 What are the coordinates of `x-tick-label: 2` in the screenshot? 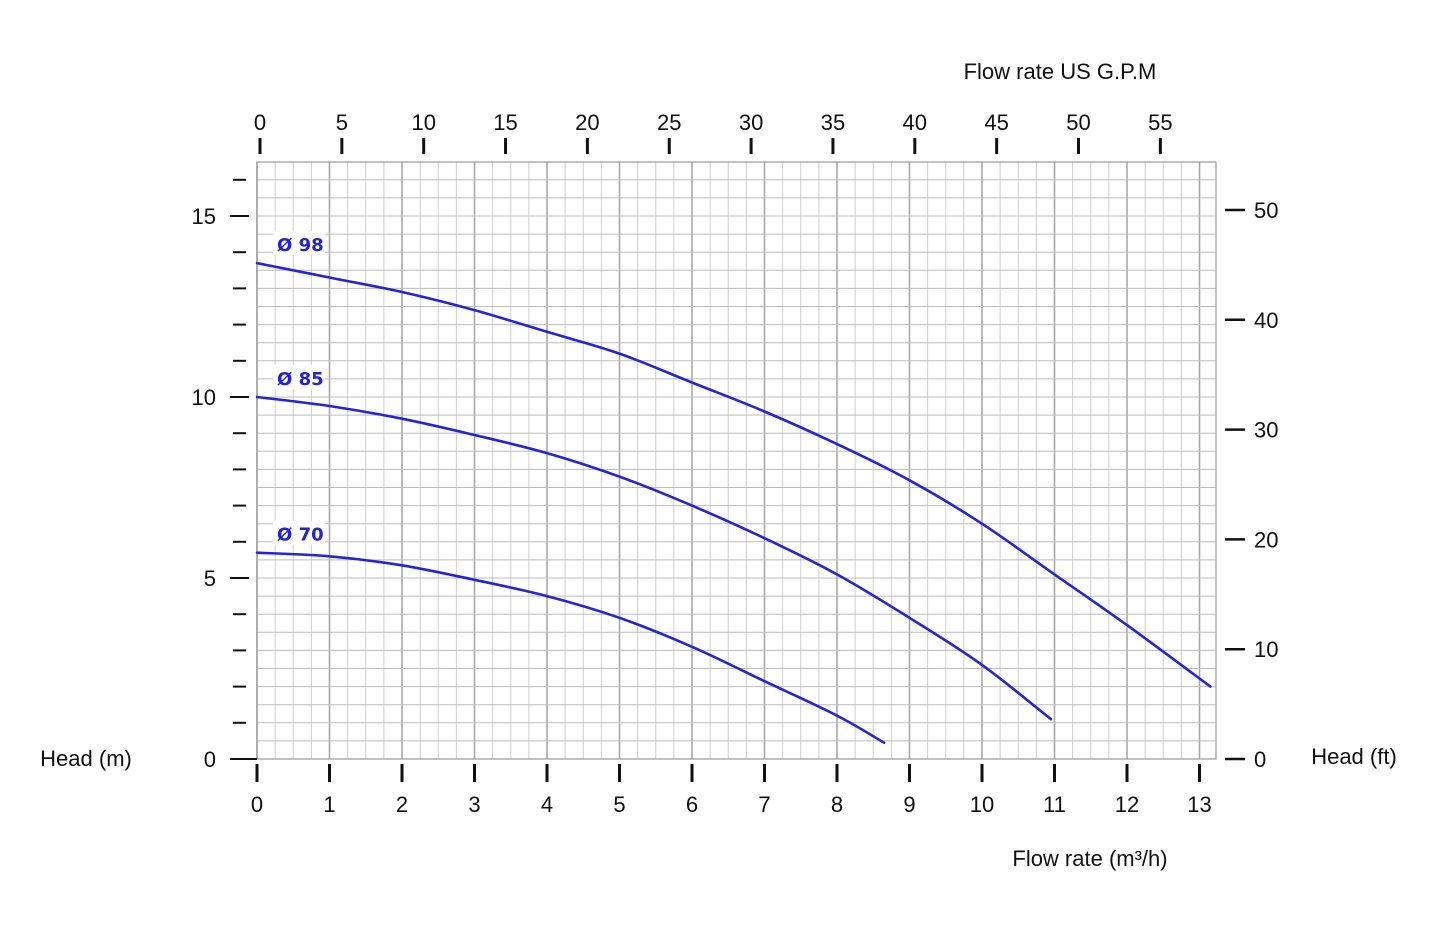 It's located at (402, 804).